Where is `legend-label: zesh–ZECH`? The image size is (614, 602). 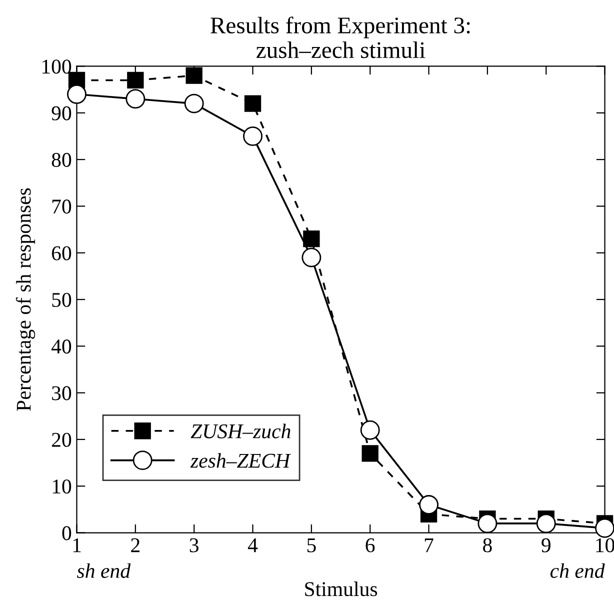
legend-label: zesh–ZECH is located at coordinates (240, 460).